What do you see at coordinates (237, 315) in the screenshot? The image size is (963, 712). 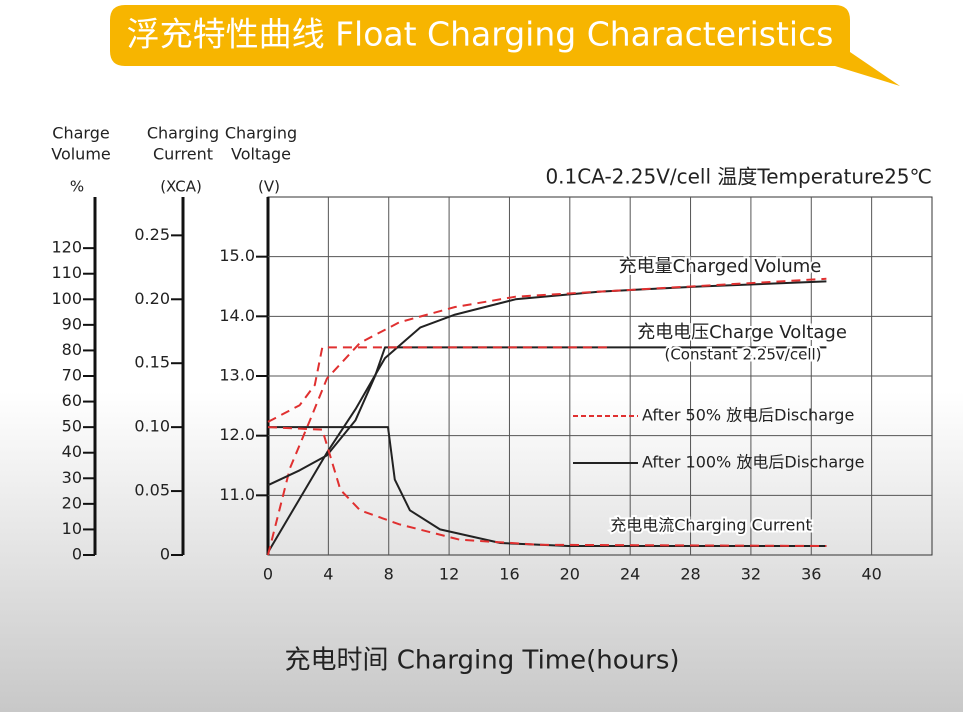 I see `tick-label: 14.0` at bounding box center [237, 315].